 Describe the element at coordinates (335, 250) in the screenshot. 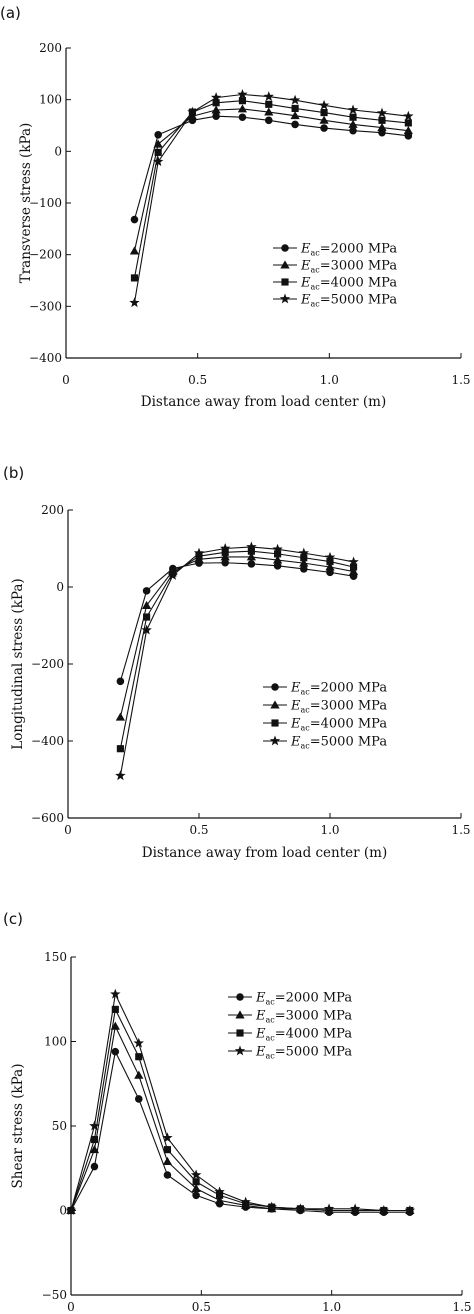

I see `legend-item: Eac=2000 MPa` at that location.